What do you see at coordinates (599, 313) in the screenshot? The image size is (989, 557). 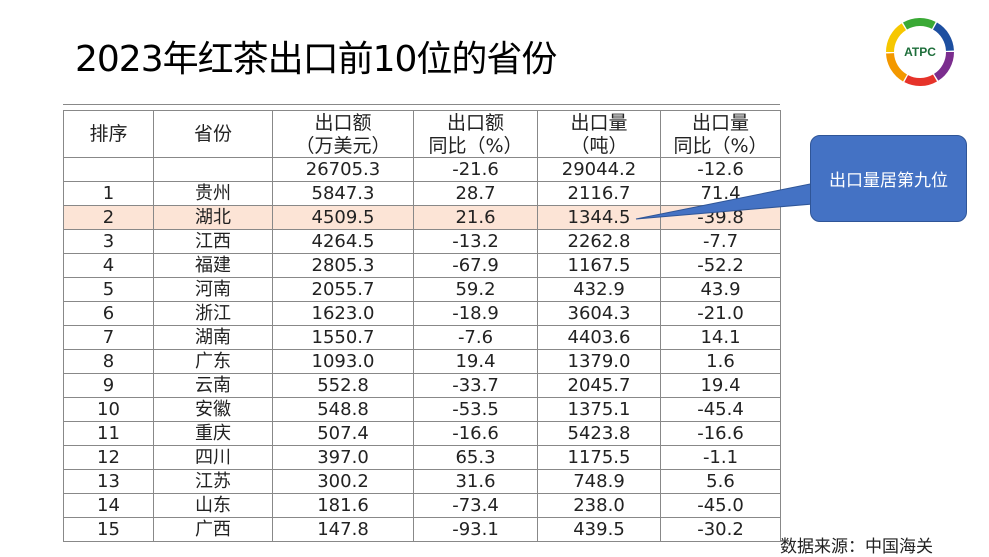 I see `table-cell: 3604.3` at bounding box center [599, 313].